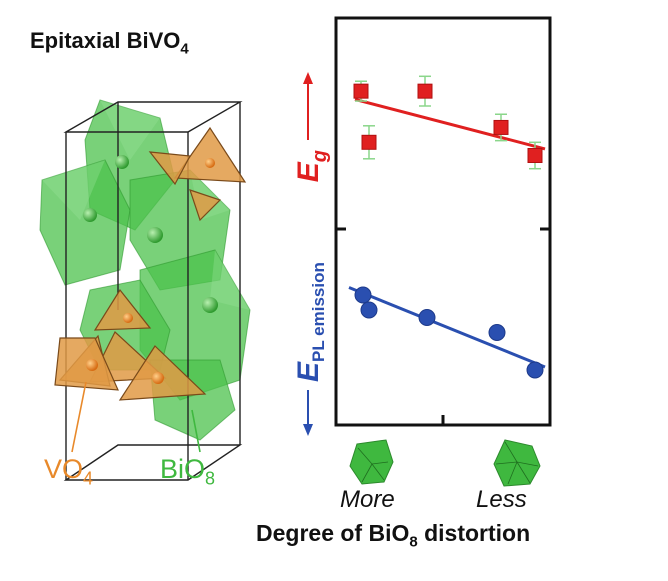 The height and width of the screenshot is (581, 668). I want to click on x-axis-label-post: distortion, so click(474, 533).